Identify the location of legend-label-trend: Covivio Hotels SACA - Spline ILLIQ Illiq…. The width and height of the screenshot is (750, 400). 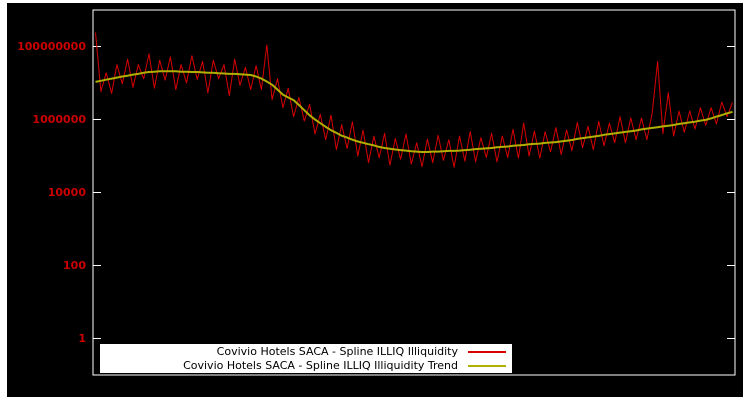
(320, 365).